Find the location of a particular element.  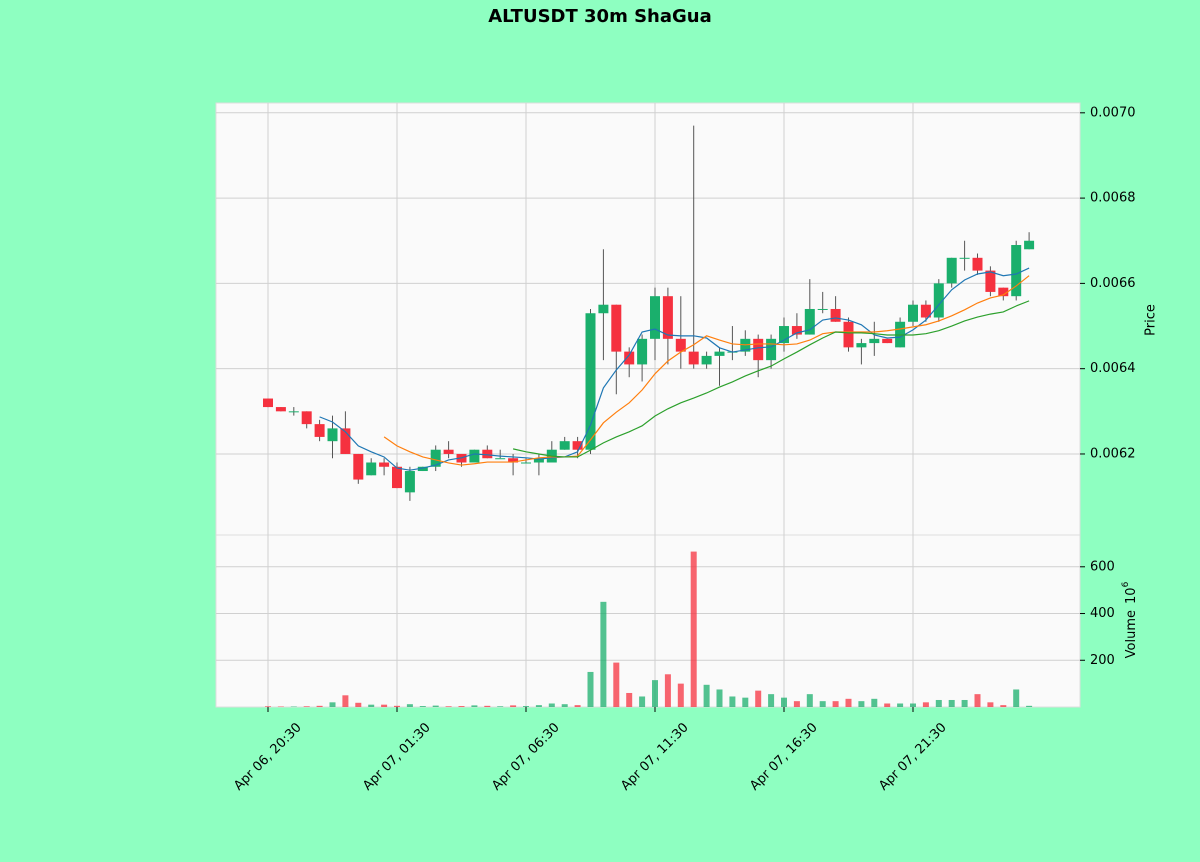

volume-label-text: Volume is located at coordinates (1131, 634).